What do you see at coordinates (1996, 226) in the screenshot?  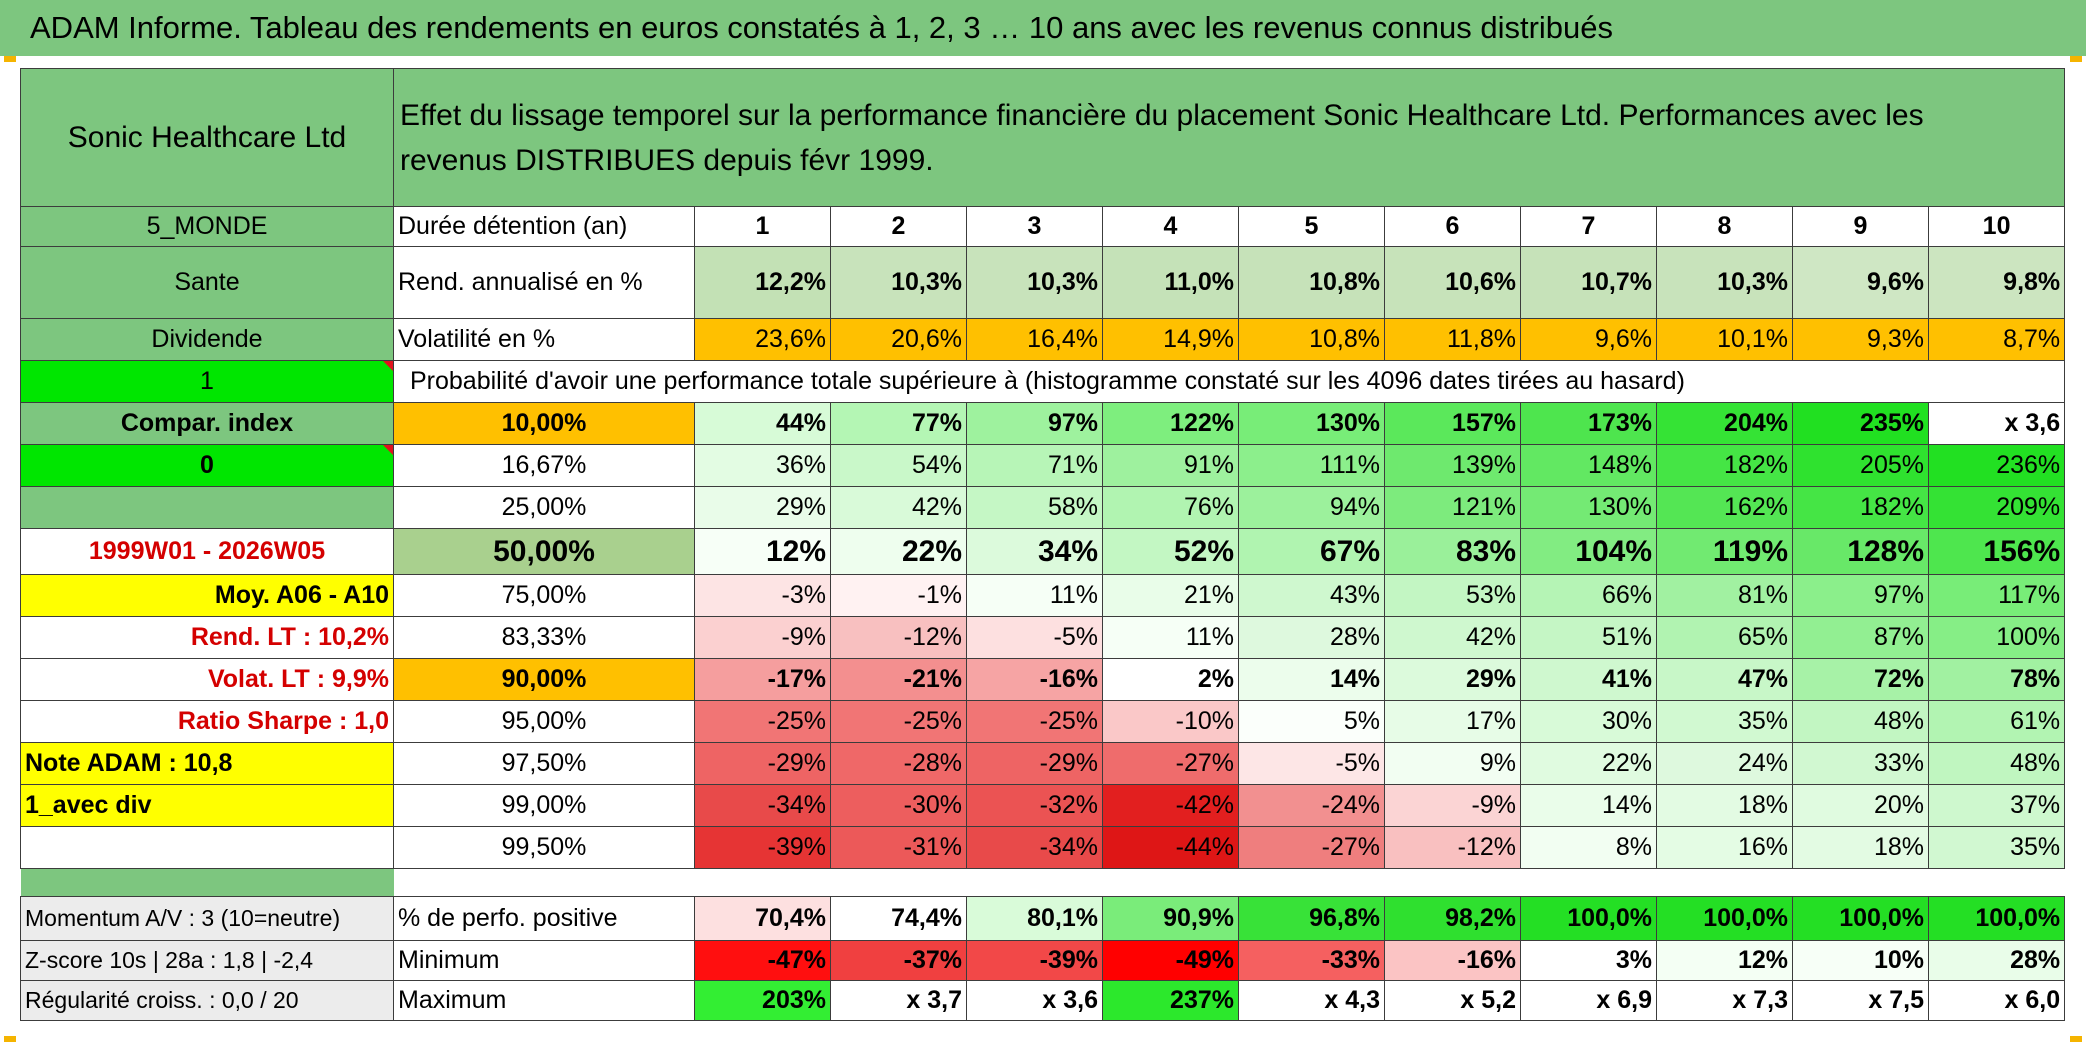 I see `year-header: 10` at bounding box center [1996, 226].